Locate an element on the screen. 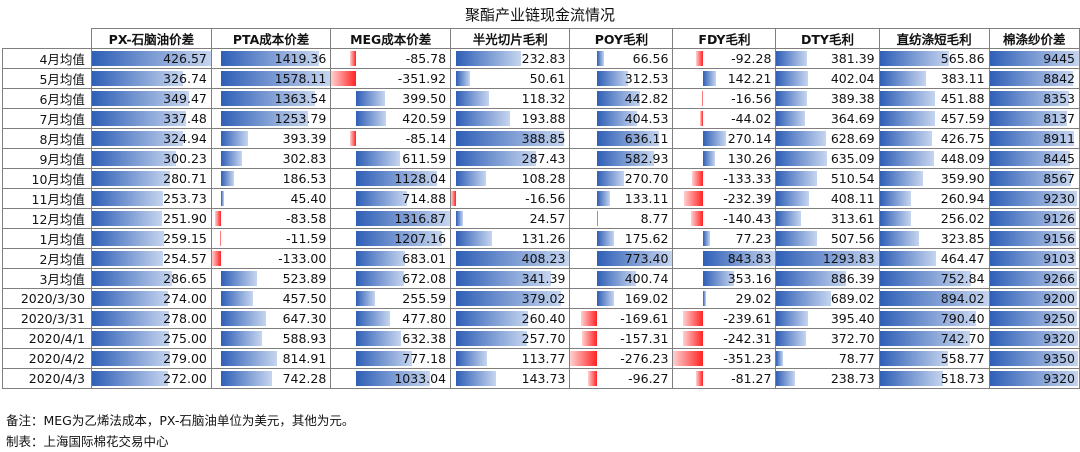  value-label: 1363.54 is located at coordinates (300, 98).